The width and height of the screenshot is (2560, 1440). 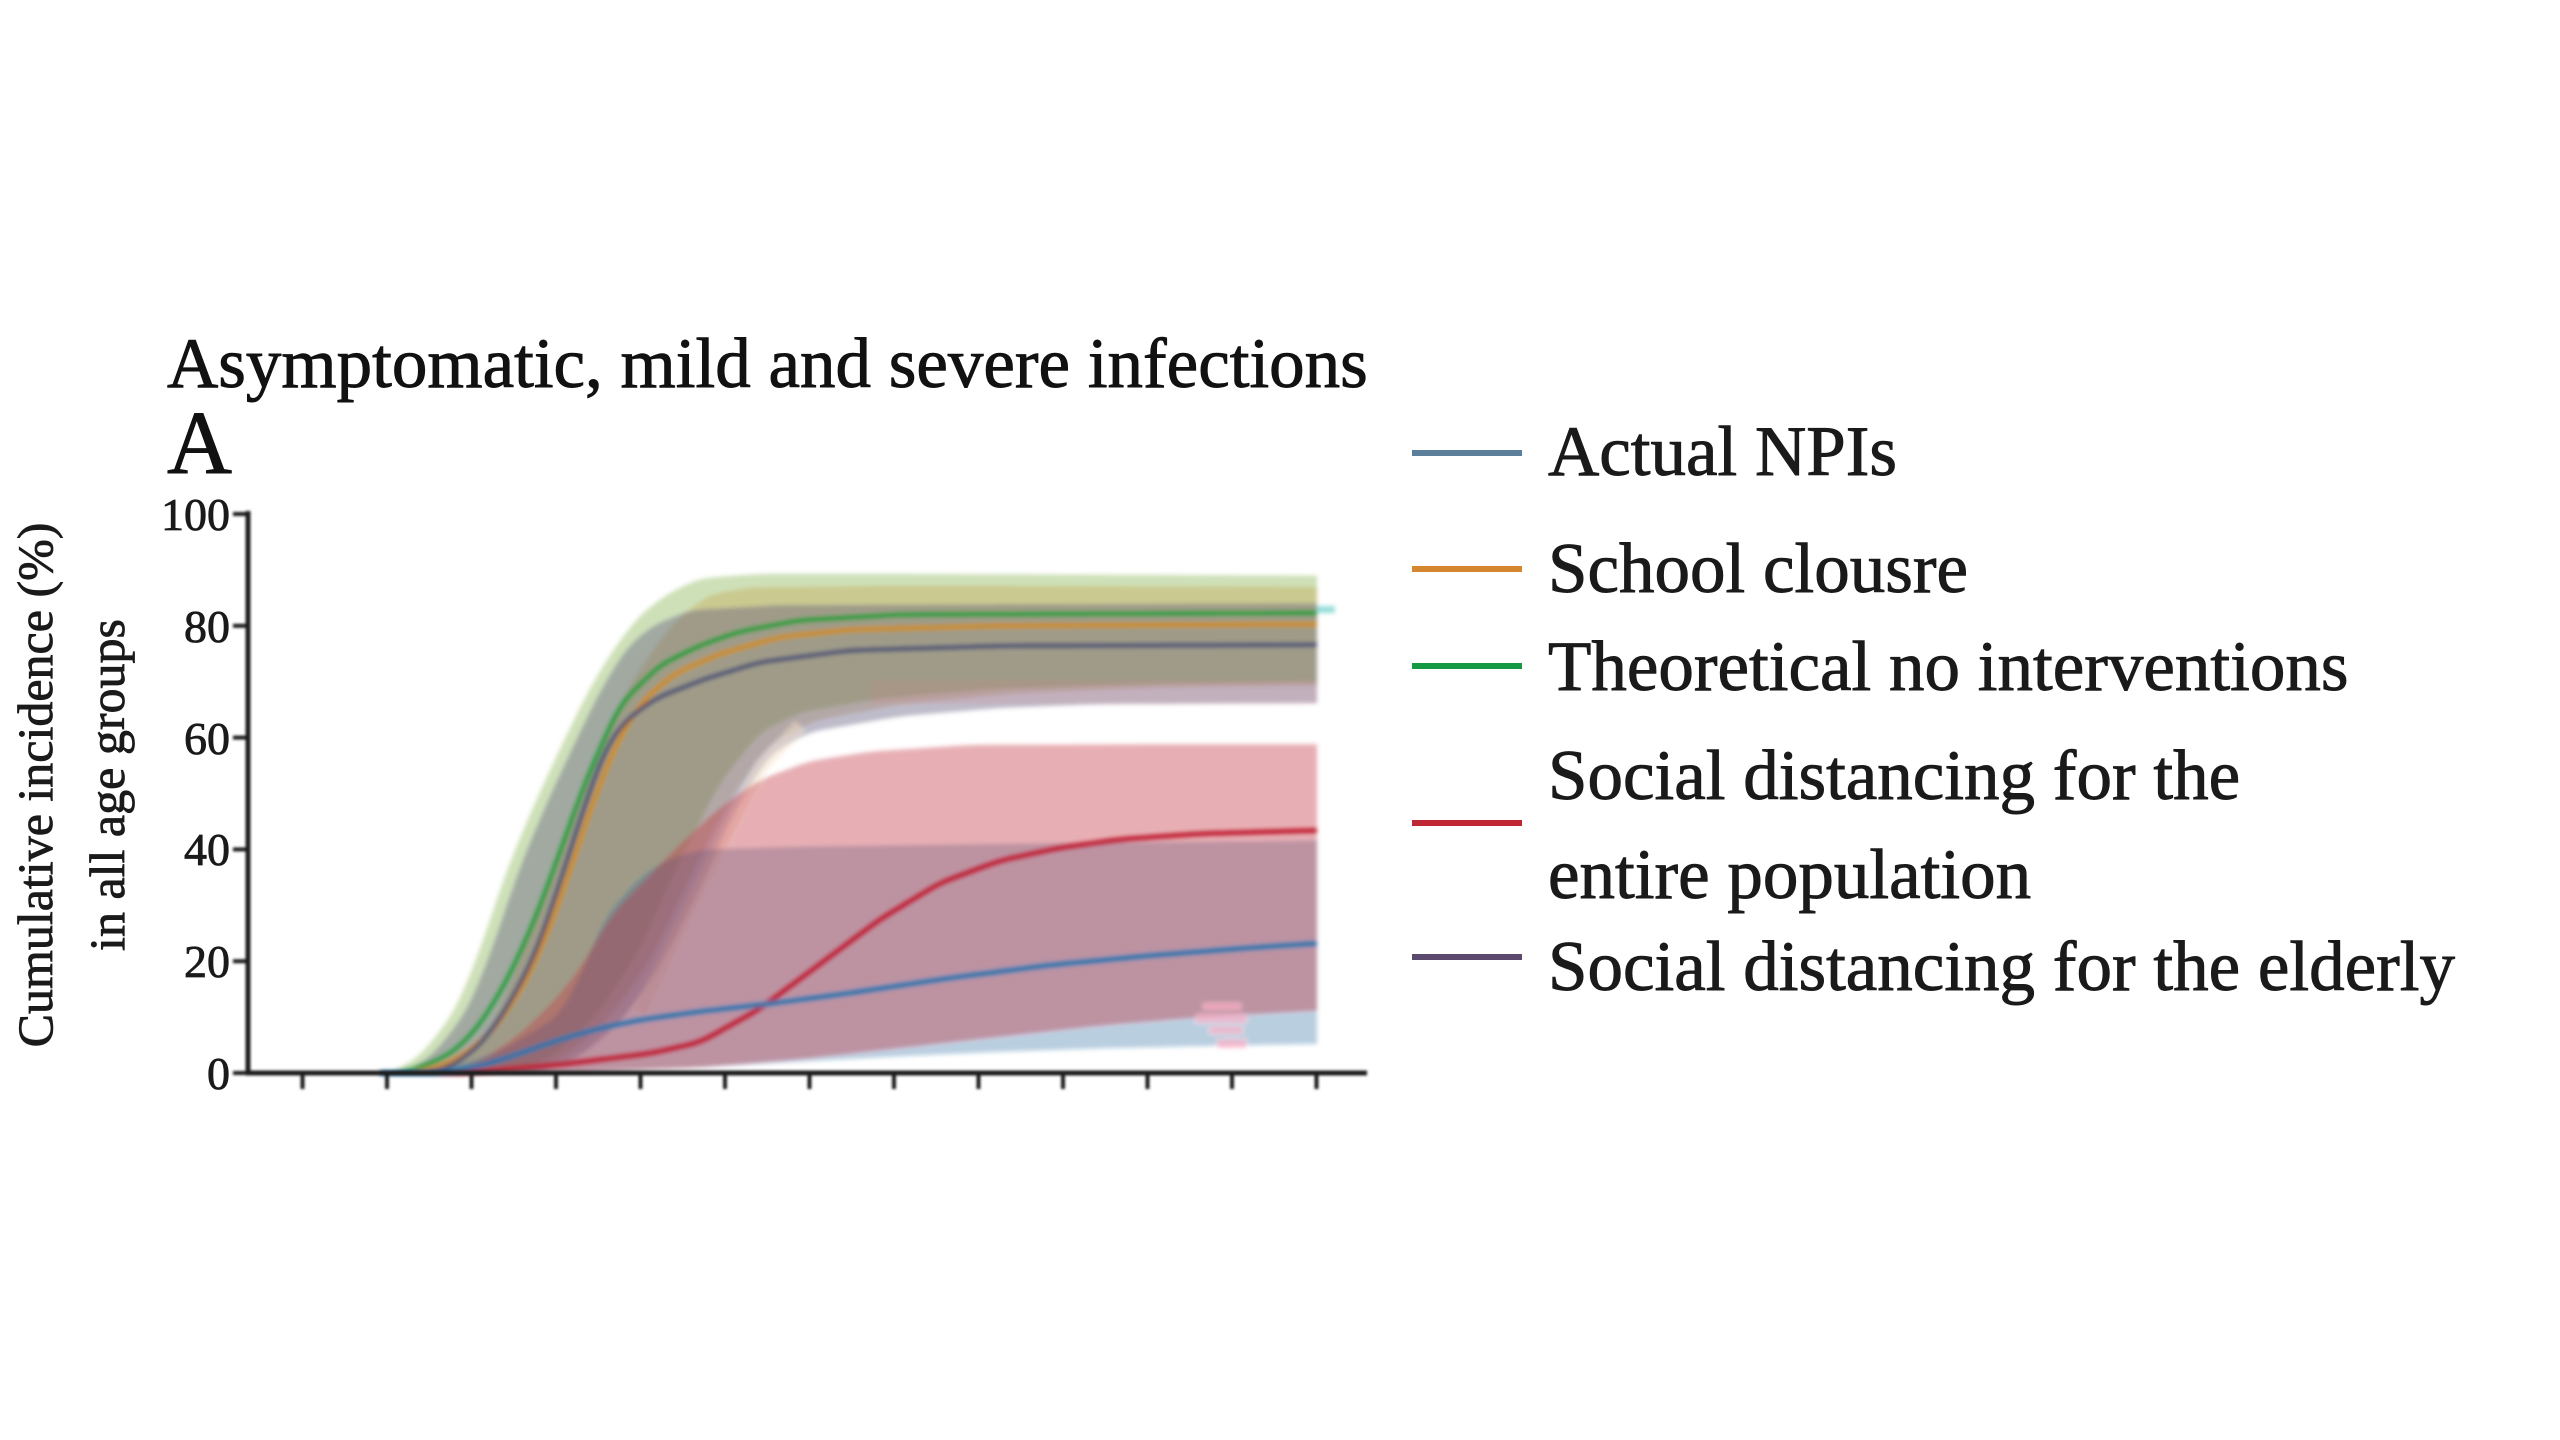 What do you see at coordinates (767, 364) in the screenshot?
I see `svg-text:Asymptomatic, mild and severe: Asymptomatic, mild and severe infections` at bounding box center [767, 364].